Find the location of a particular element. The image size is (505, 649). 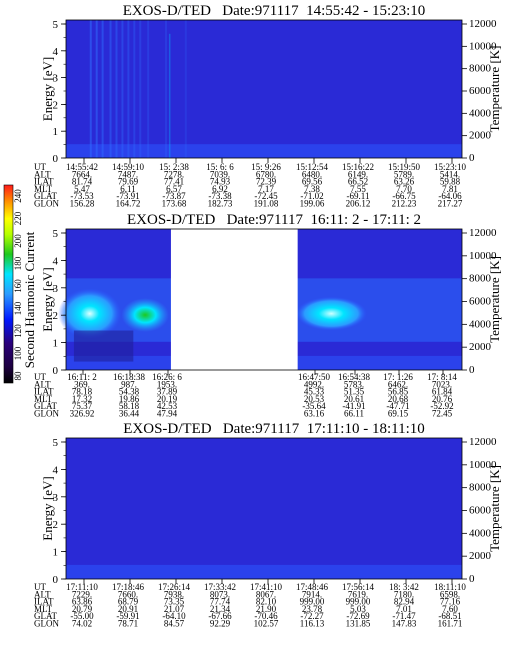

y-right-tick-label: 4000 is located at coordinates (480, 324).